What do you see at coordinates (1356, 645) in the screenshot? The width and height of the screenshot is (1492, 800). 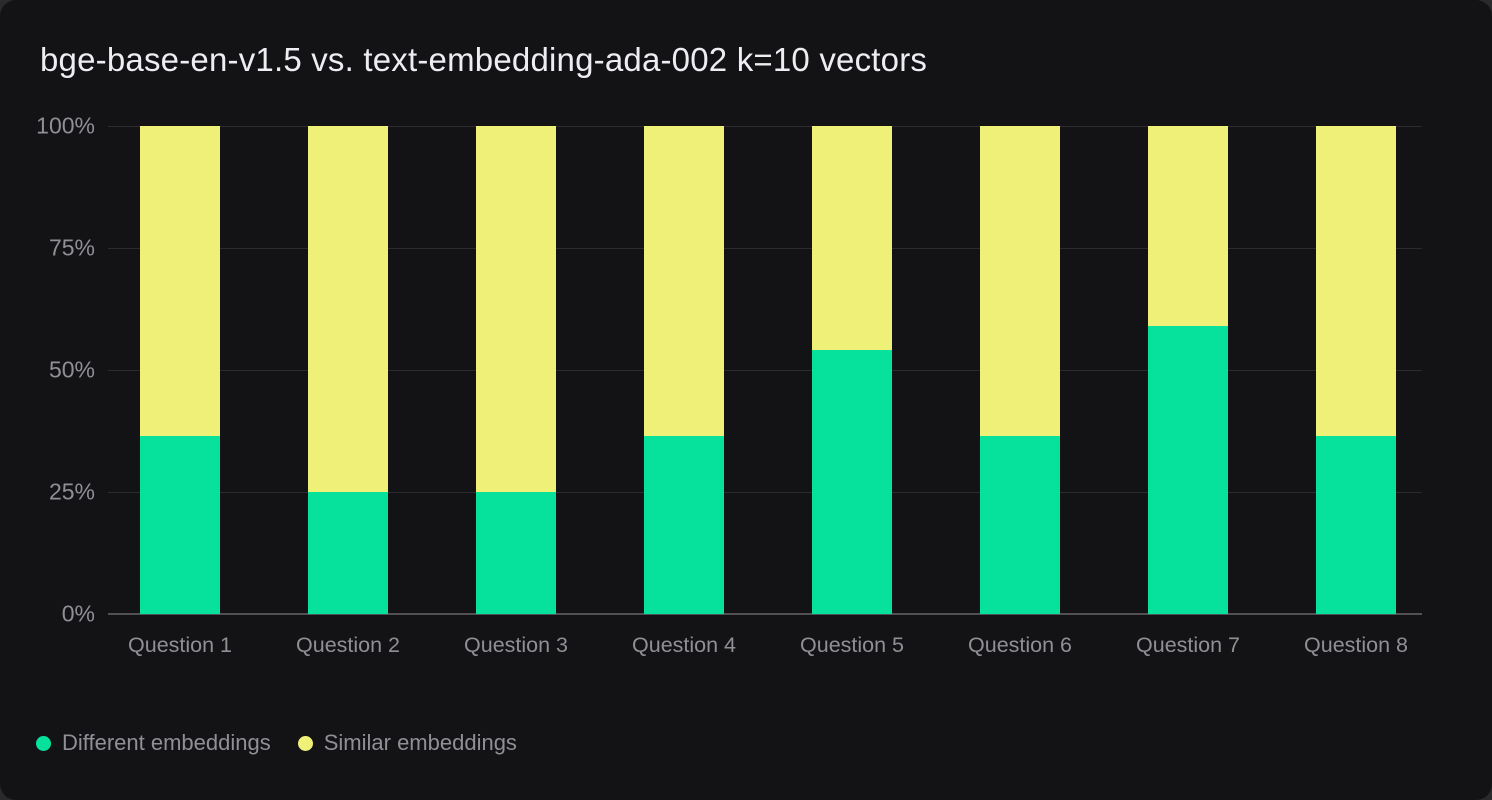 I see `x-tick-label: Question 8` at bounding box center [1356, 645].